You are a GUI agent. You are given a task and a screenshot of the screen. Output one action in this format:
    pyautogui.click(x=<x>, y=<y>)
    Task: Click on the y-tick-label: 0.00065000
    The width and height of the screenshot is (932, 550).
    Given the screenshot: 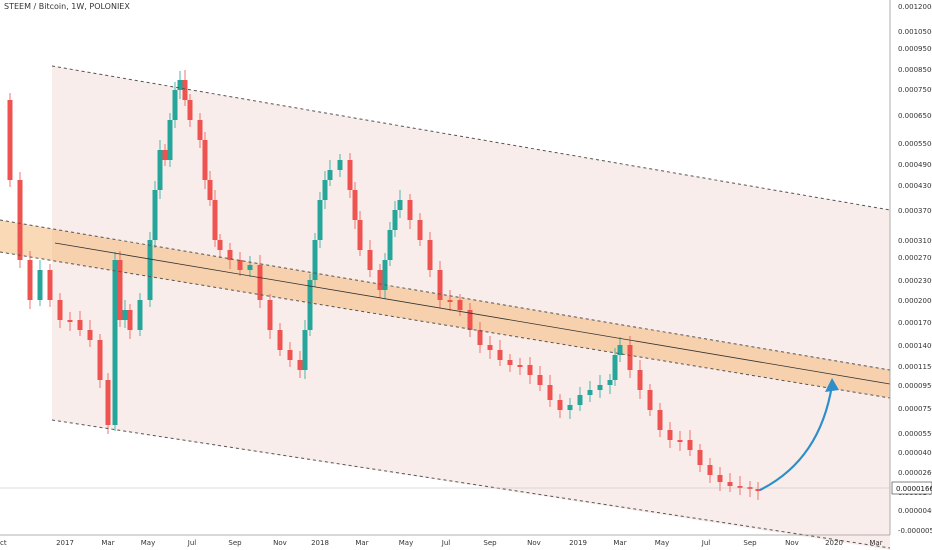 What is the action you would take?
    pyautogui.click(x=915, y=116)
    